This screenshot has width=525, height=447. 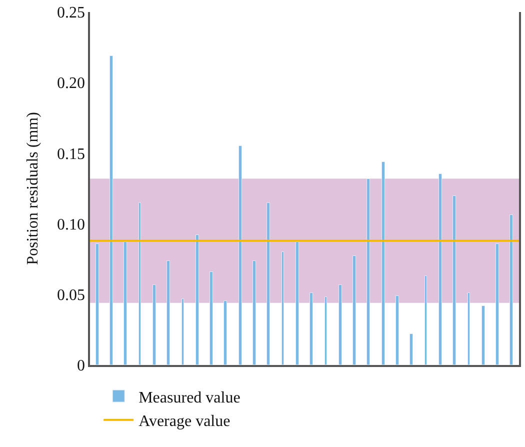 What do you see at coordinates (71, 295) in the screenshot?
I see `y-tick-label: 0.05` at bounding box center [71, 295].